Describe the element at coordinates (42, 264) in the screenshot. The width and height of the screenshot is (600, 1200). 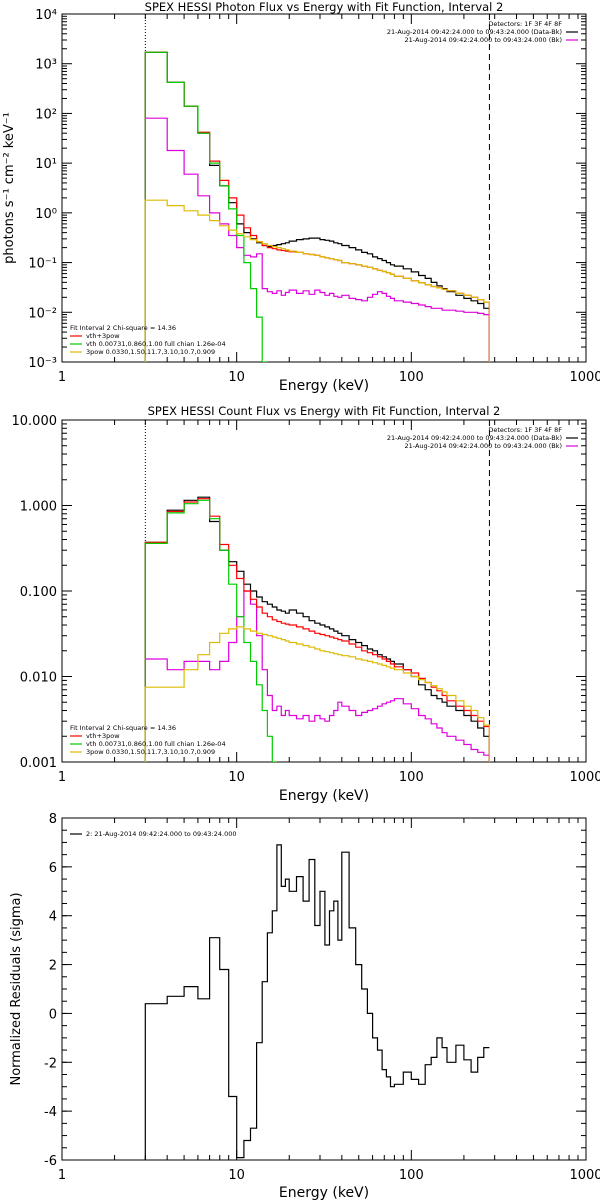
I see `y-tick-label: 10⁻¹` at that location.